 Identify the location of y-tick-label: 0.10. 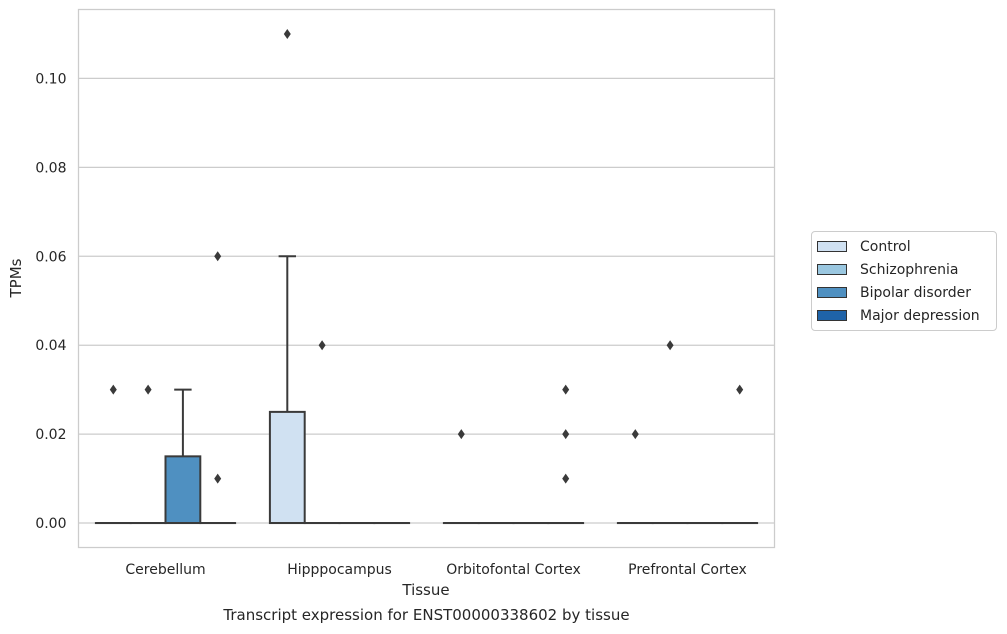
(50, 79).